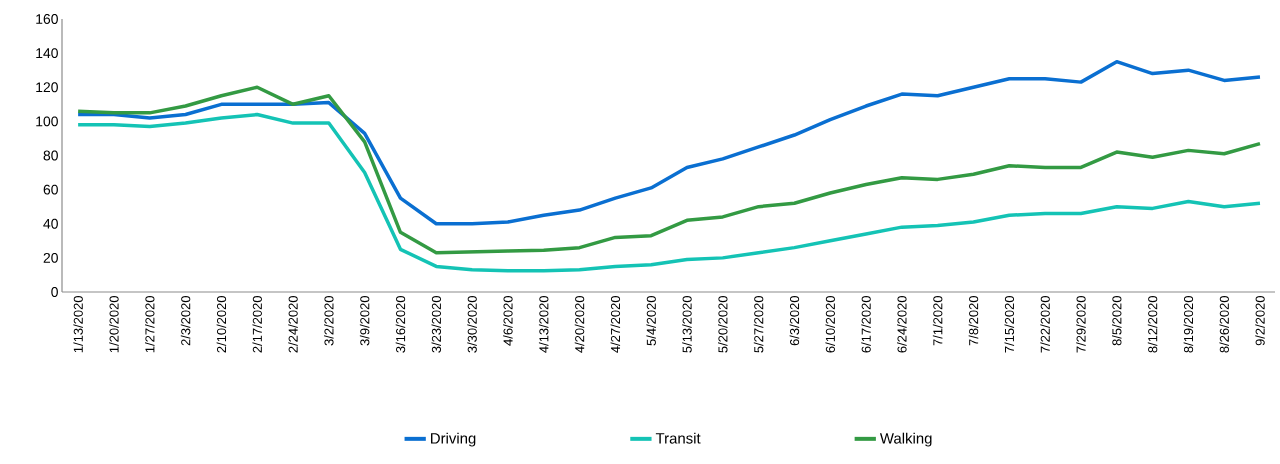 The image size is (1280, 464). Describe the element at coordinates (221, 324) in the screenshot. I see `x-tick-label: 2/10/2020` at that location.